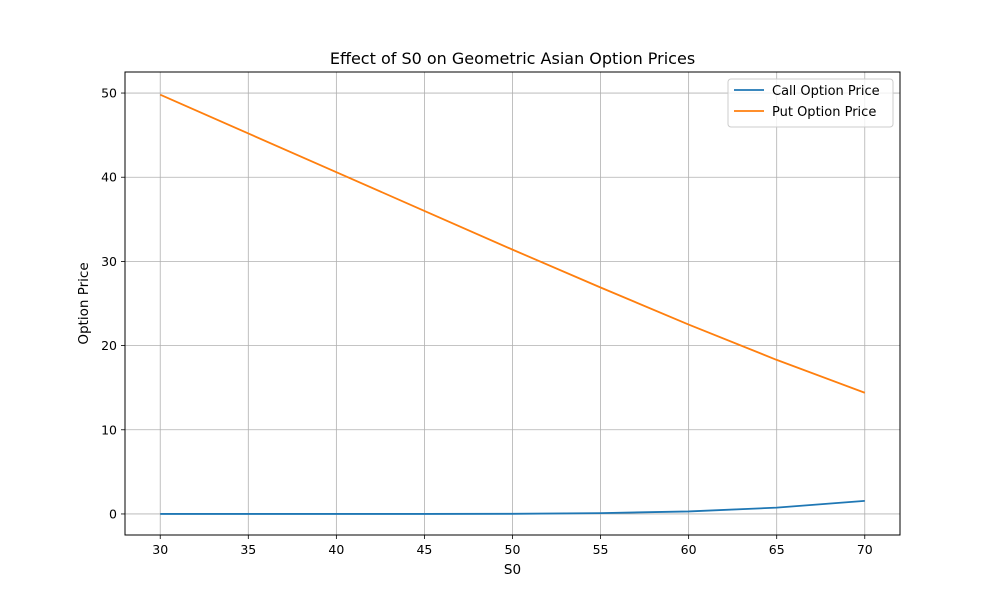 The width and height of the screenshot is (1000, 600). Describe the element at coordinates (512, 507) in the screenshot. I see `call-option-price-line` at that location.